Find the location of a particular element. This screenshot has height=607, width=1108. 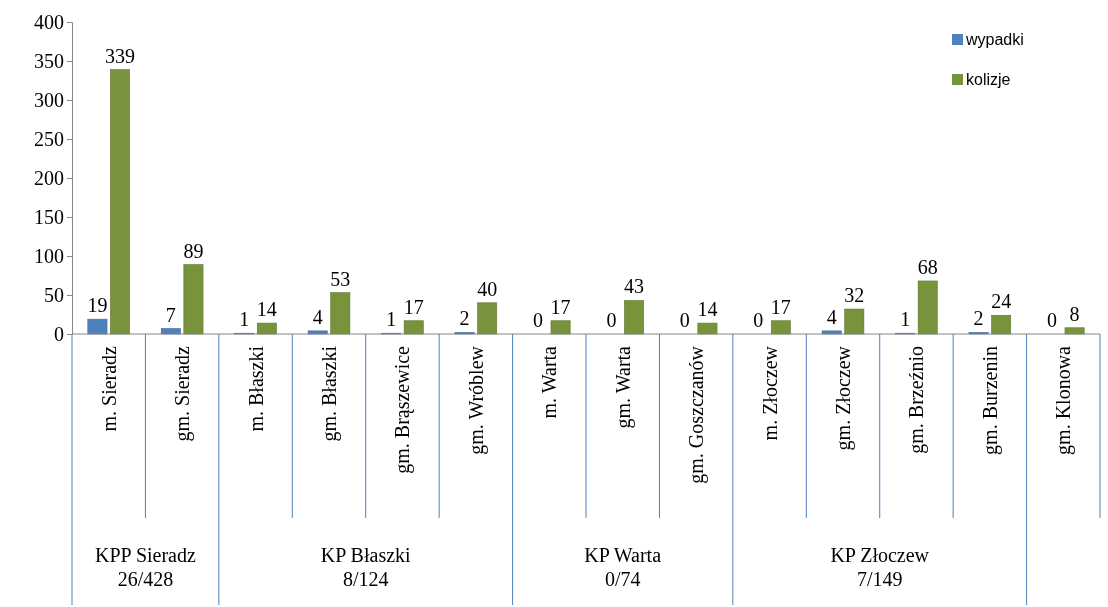

y-tick-label: 300 is located at coordinates (49, 99).